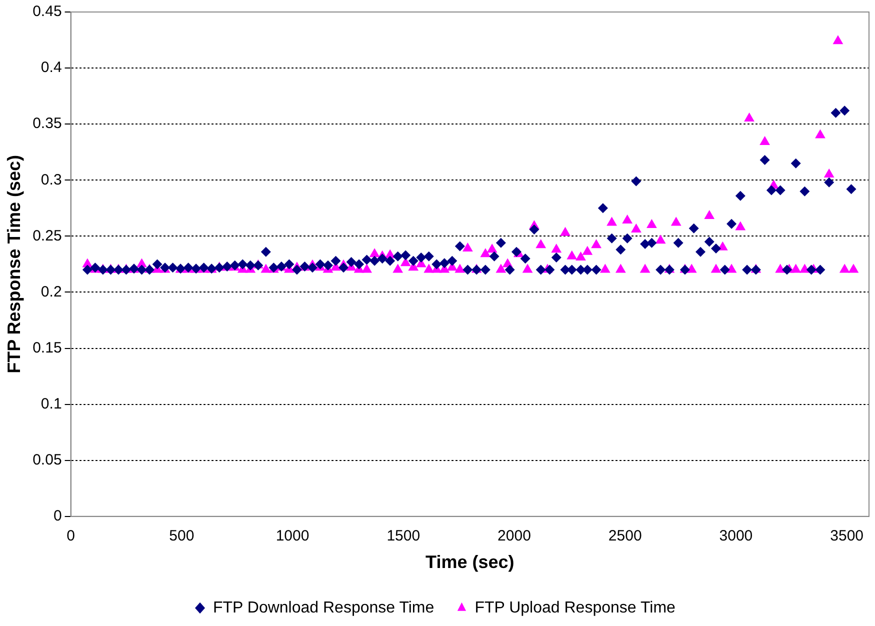 The image size is (875, 626). Describe the element at coordinates (847, 536) in the screenshot. I see `x-tick-label: 3500` at that location.